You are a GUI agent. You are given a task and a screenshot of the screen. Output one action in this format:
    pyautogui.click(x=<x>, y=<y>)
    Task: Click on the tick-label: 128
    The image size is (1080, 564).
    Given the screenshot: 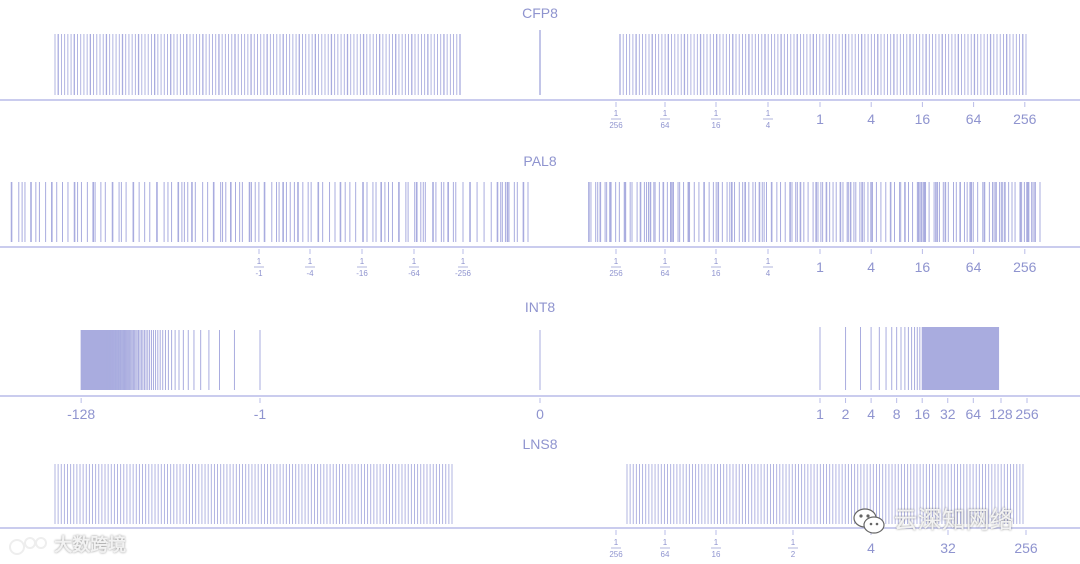 What is the action you would take?
    pyautogui.click(x=1001, y=414)
    